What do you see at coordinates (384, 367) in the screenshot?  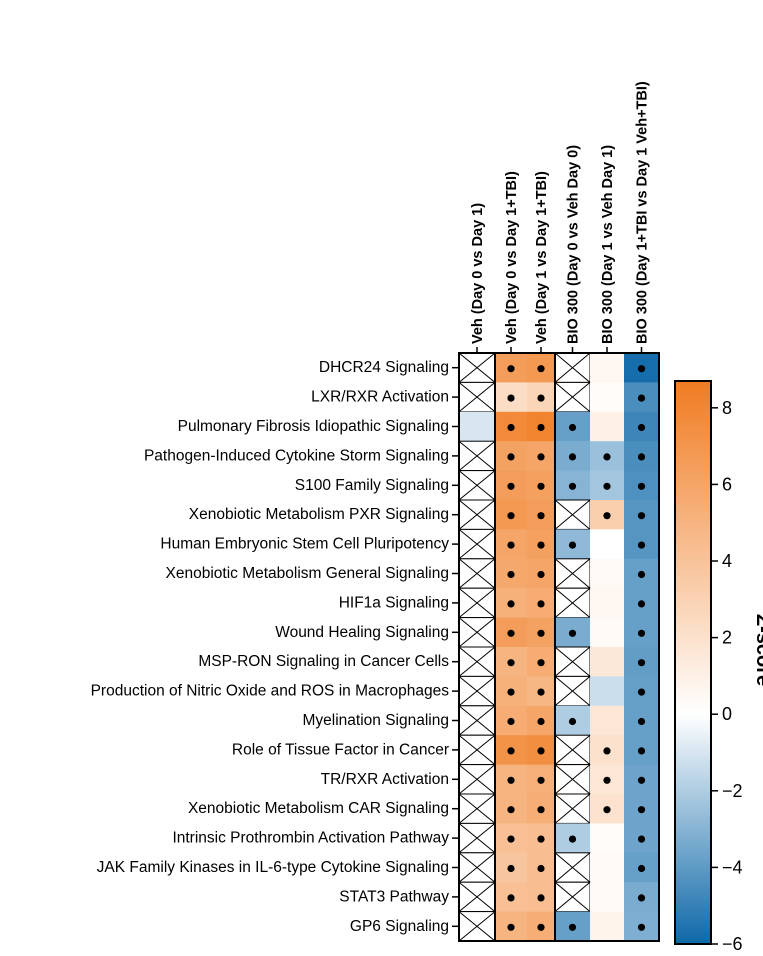 I see `row-label: DHCR24 Signaling` at bounding box center [384, 367].